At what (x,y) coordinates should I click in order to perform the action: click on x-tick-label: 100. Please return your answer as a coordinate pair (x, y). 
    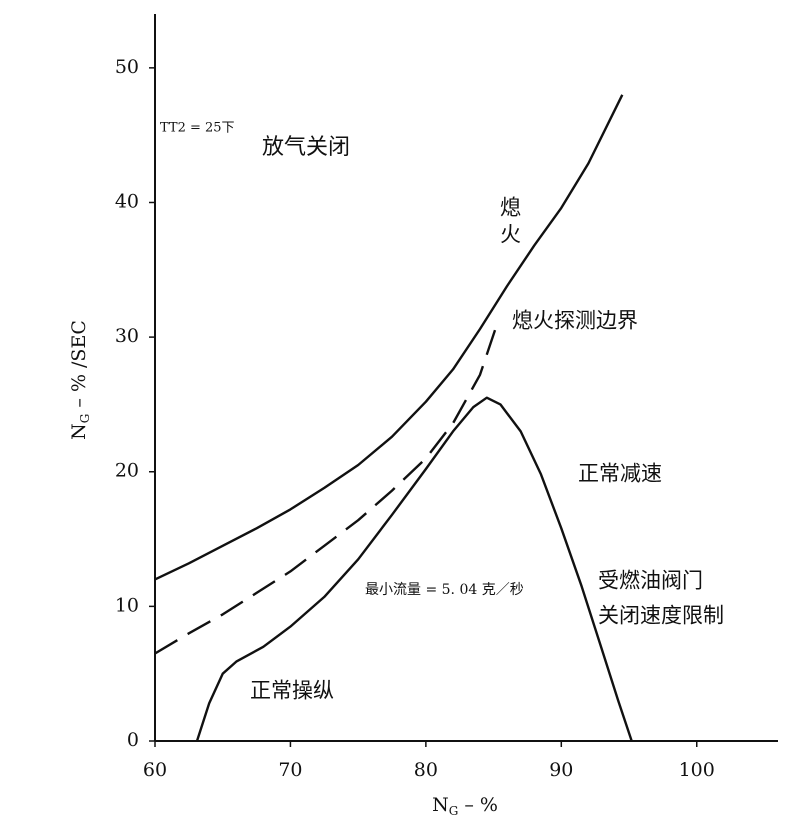
    Looking at the image, I should click on (697, 770).